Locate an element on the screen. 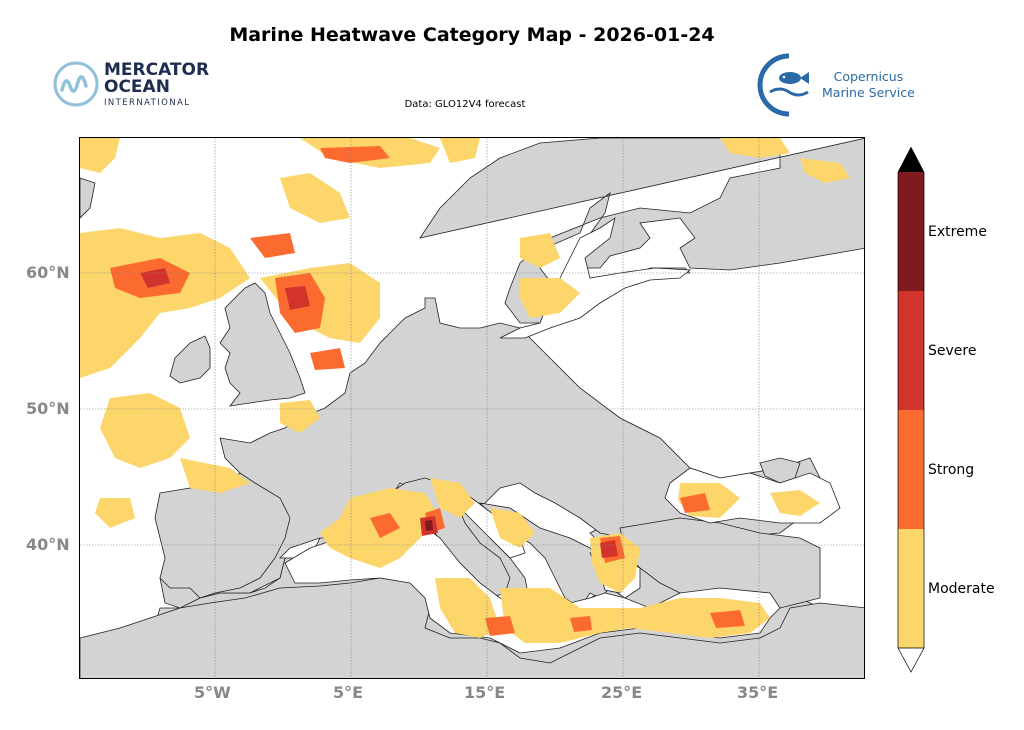 The image size is (1024, 730). lat-label-60n: 60°N is located at coordinates (48, 272).